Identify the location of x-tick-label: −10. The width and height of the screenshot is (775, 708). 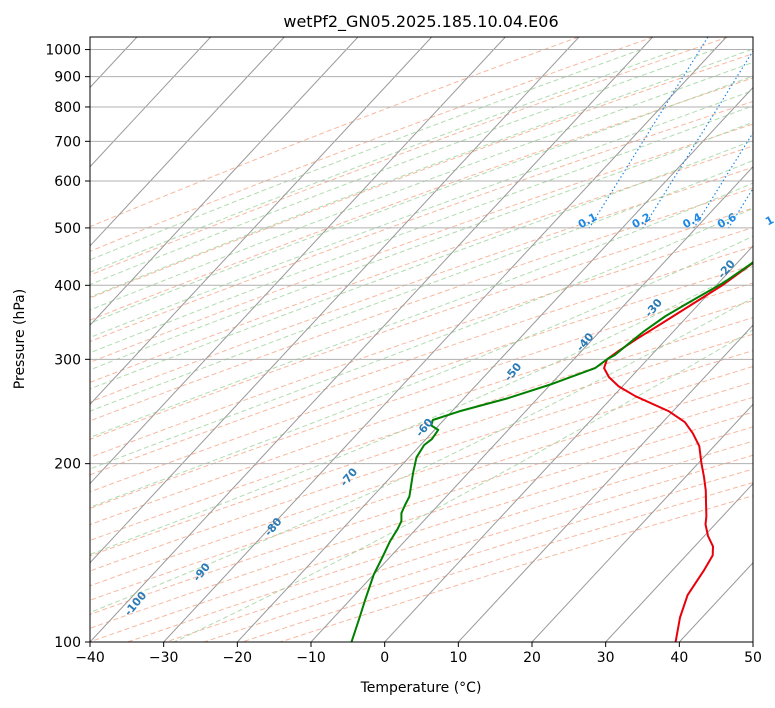
(311, 658).